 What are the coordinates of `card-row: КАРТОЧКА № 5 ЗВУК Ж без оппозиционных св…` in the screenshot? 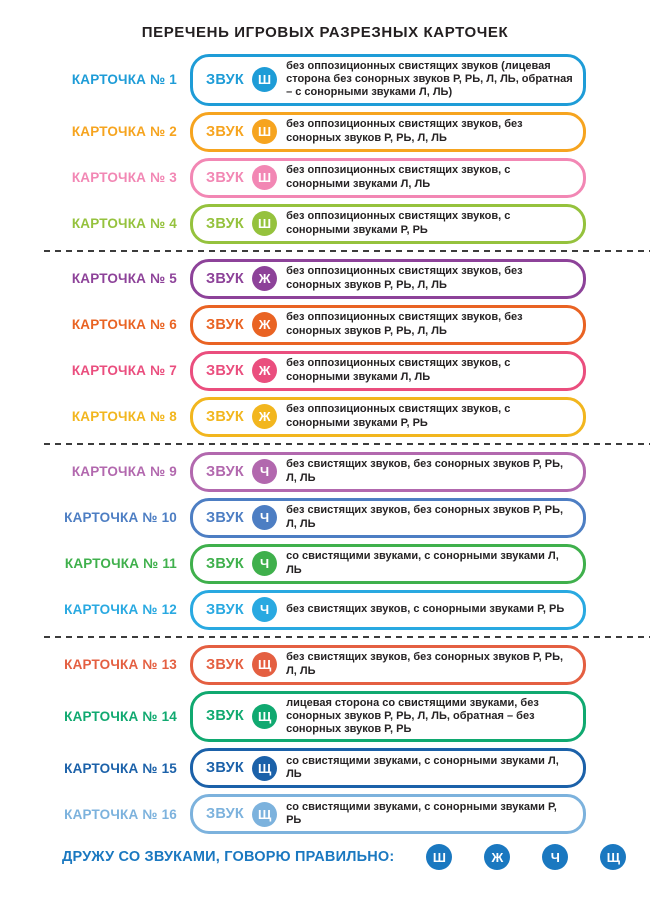 It's located at (293, 278).